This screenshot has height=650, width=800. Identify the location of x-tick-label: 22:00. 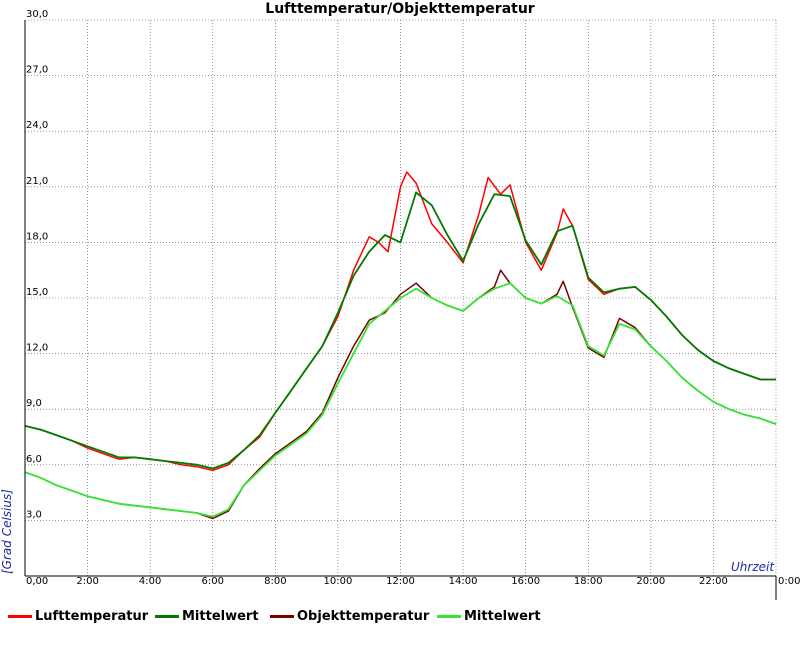
(713, 581).